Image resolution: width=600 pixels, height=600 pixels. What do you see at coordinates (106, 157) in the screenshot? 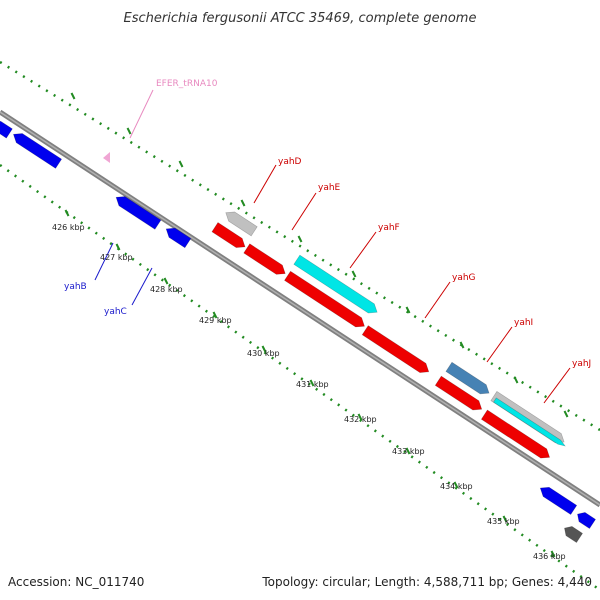
I see `trna-marker` at bounding box center [106, 157].